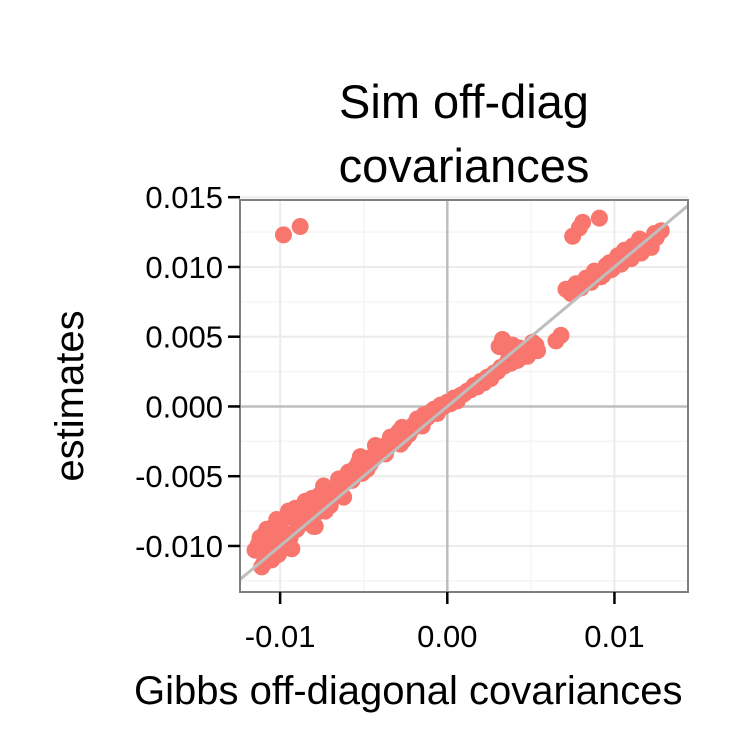 This screenshot has height=750, width=750. I want to click on y-tick-label: 0.015, so click(184, 197).